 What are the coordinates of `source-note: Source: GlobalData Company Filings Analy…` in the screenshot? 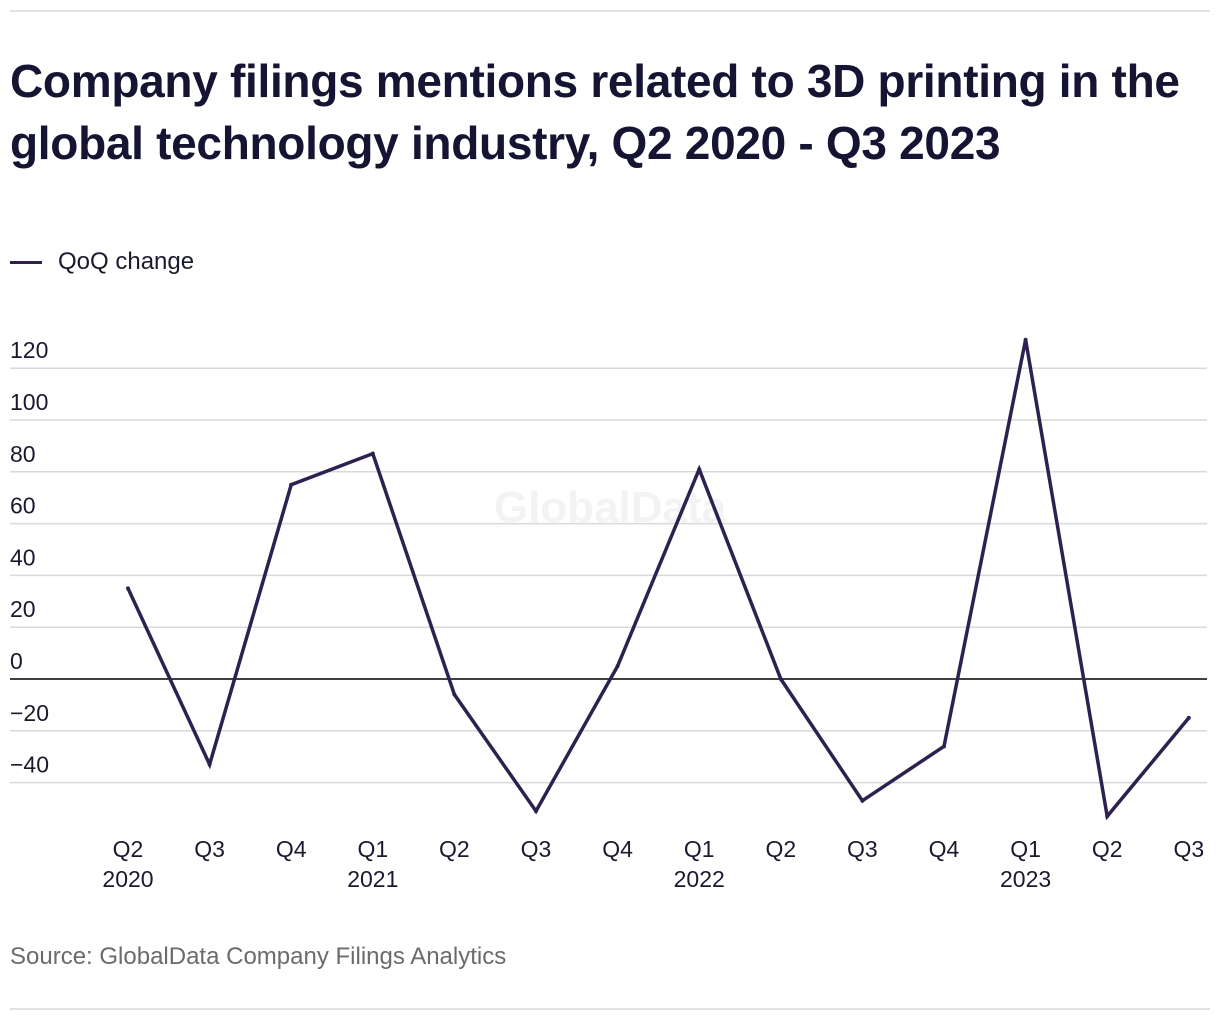 It's located at (258, 956).